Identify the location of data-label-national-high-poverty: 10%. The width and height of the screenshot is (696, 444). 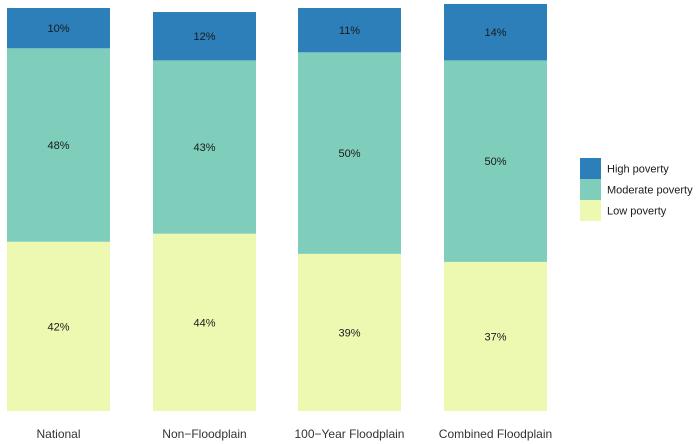
(58, 29).